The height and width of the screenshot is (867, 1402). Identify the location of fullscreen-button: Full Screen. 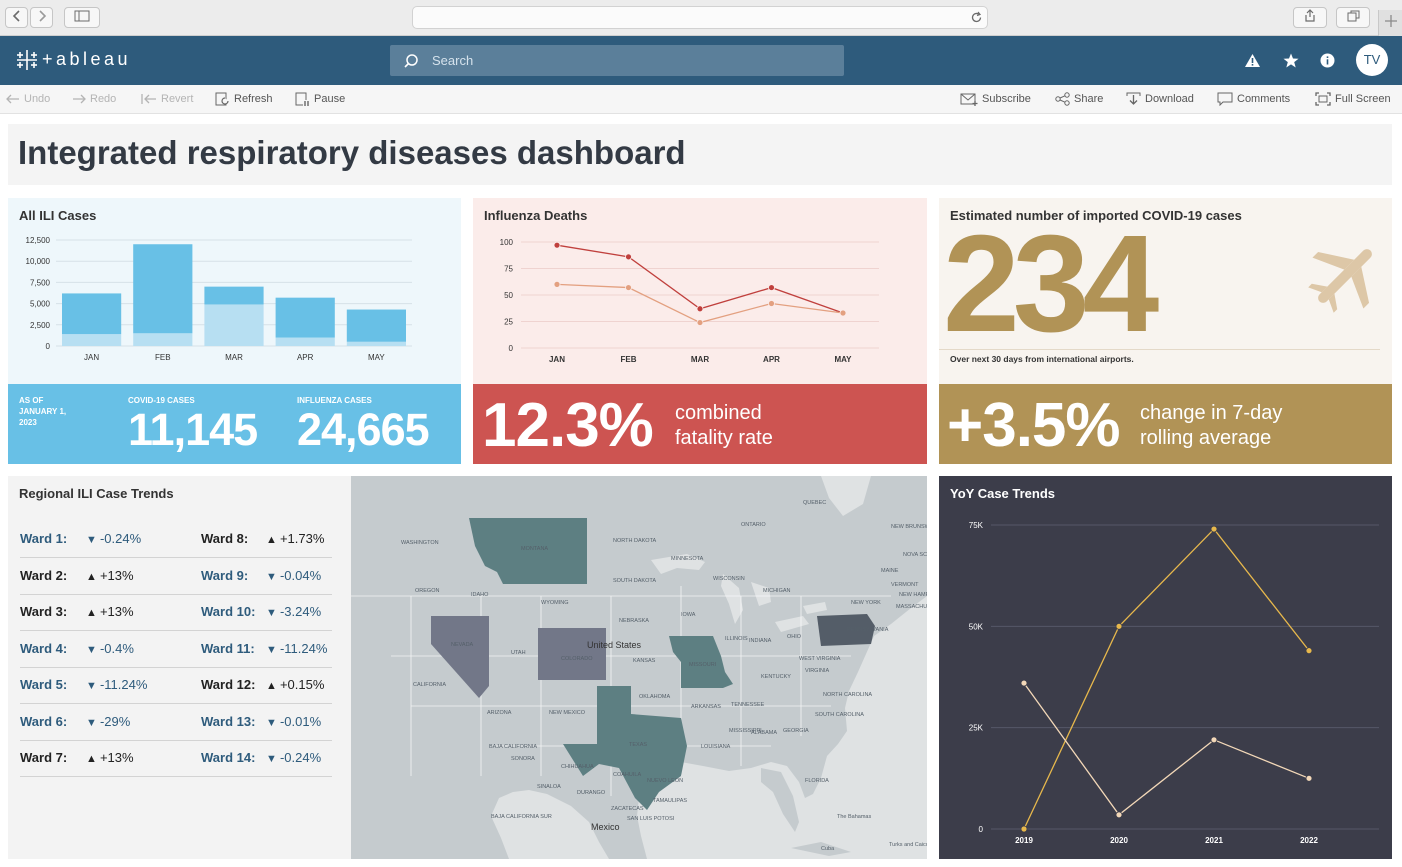
(1353, 99).